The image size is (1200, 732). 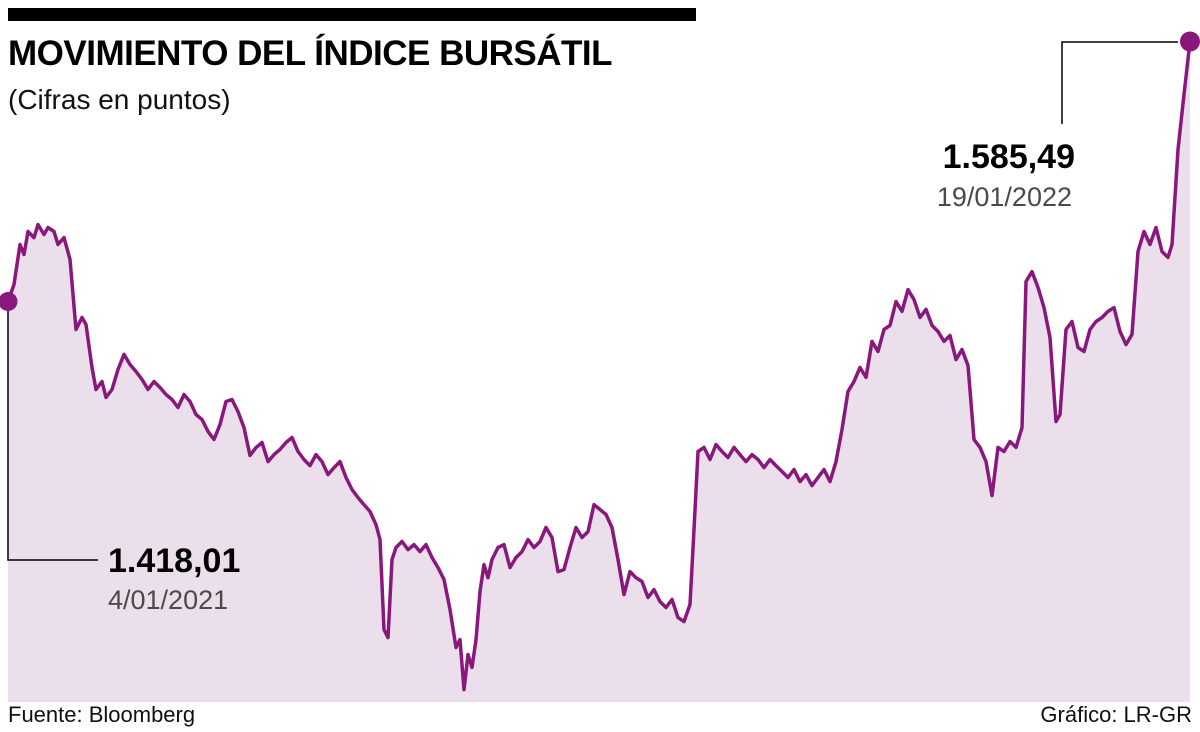 What do you see at coordinates (168, 600) in the screenshot?
I see `start-date-label: 4/01/2021` at bounding box center [168, 600].